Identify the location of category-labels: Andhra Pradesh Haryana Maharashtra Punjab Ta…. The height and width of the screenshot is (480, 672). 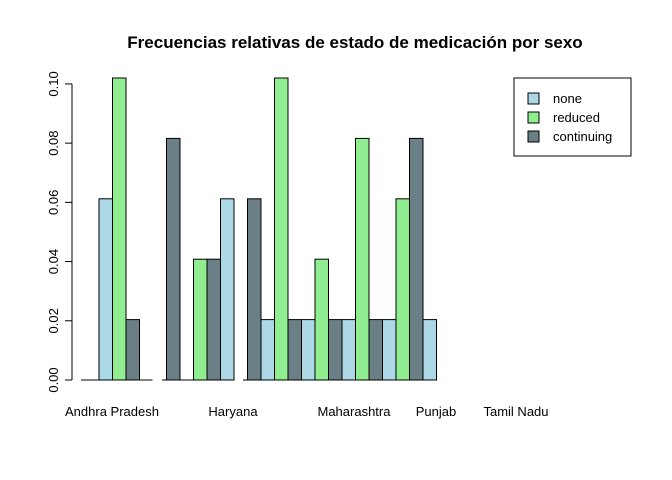
(306, 411).